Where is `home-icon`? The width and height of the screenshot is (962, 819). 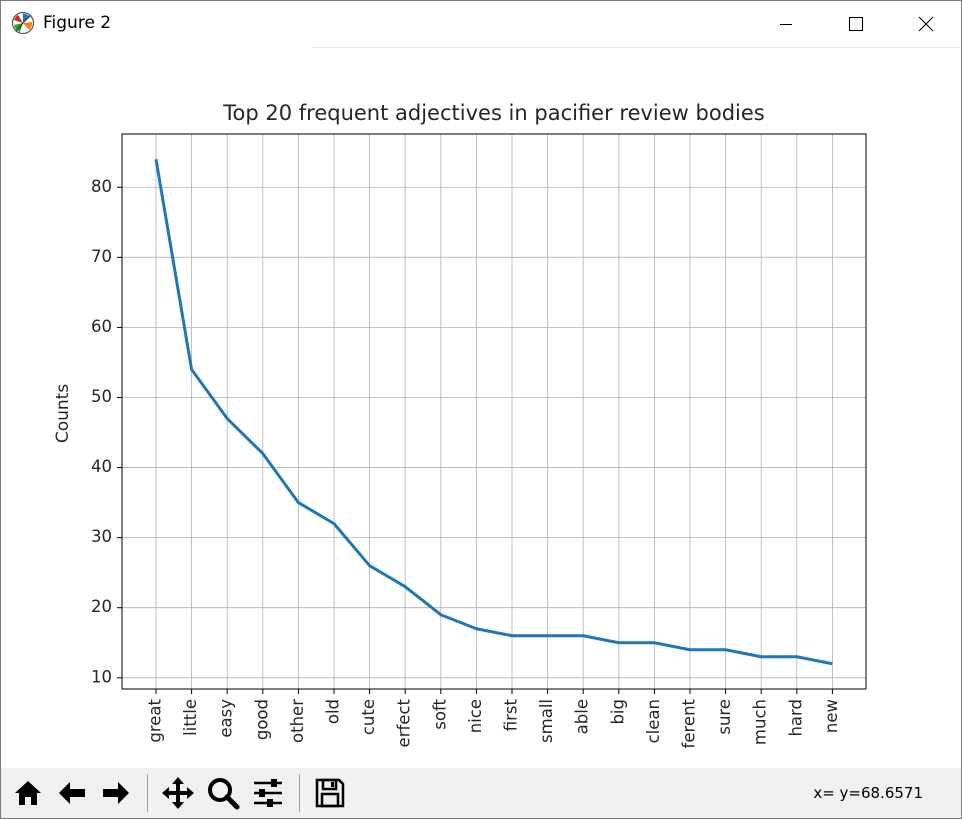
home-icon is located at coordinates (28, 793).